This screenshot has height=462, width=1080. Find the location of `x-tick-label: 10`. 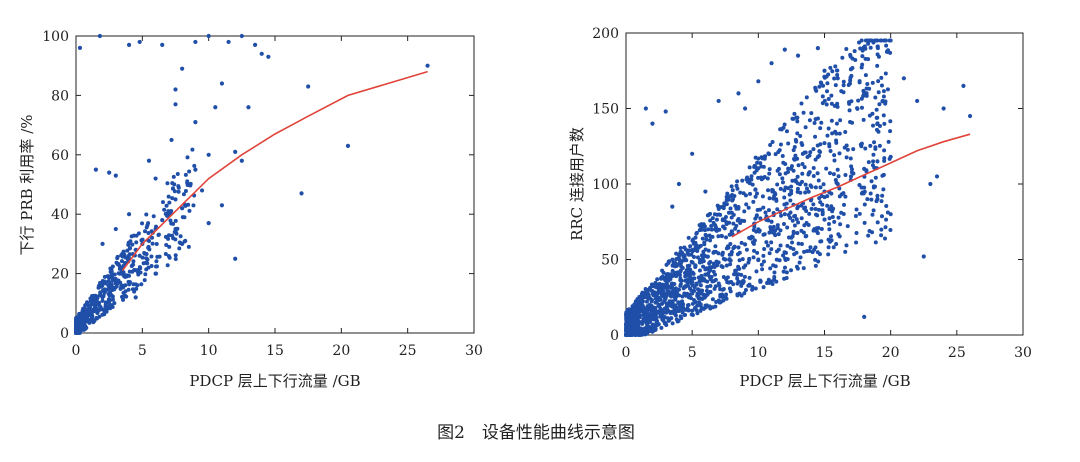

x-tick-label: 10 is located at coordinates (758, 353).